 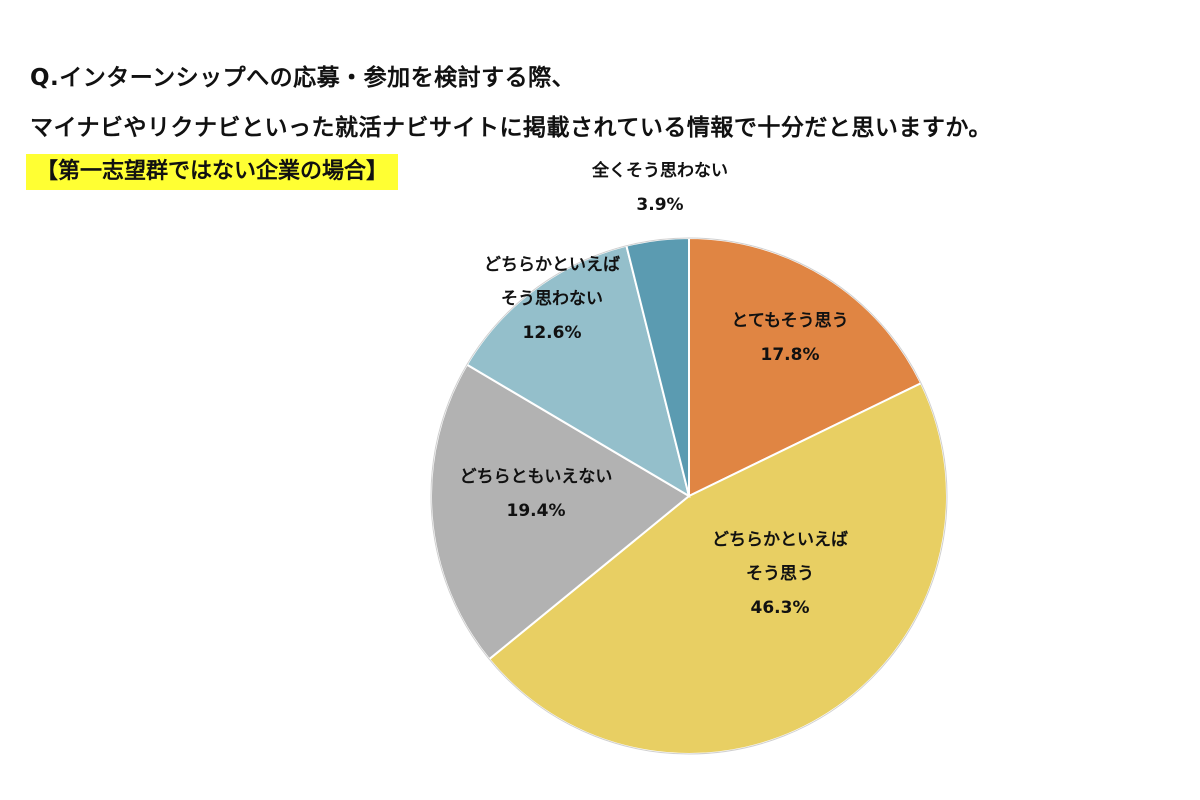 I want to click on pie-category-label-1-0: どちらかといえば, so click(x=780, y=540).